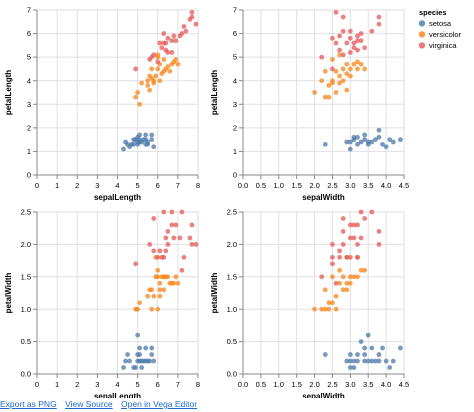  What do you see at coordinates (138, 185) in the screenshot?
I see `x-tick-label: 5` at bounding box center [138, 185].